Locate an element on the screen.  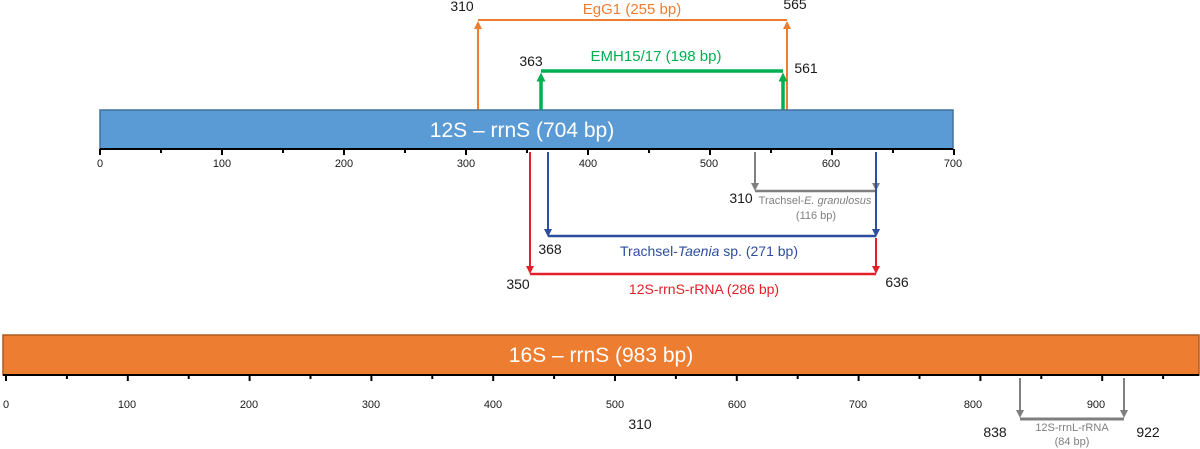
gene-16s-tick-label: 700 is located at coordinates (858, 405).